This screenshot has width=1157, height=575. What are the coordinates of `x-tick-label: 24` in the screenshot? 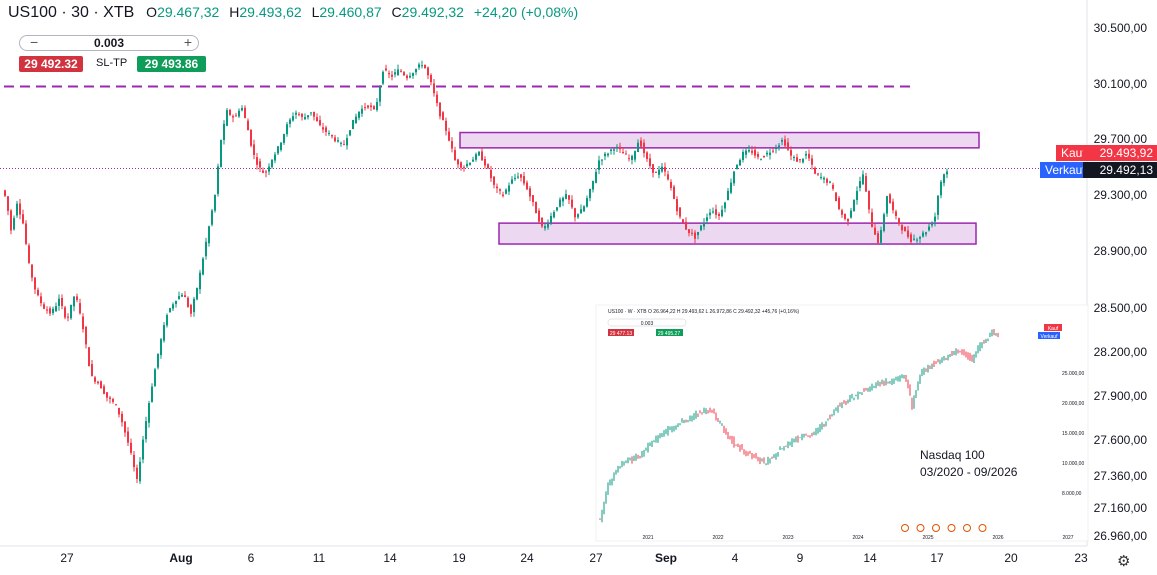 It's located at (527, 558).